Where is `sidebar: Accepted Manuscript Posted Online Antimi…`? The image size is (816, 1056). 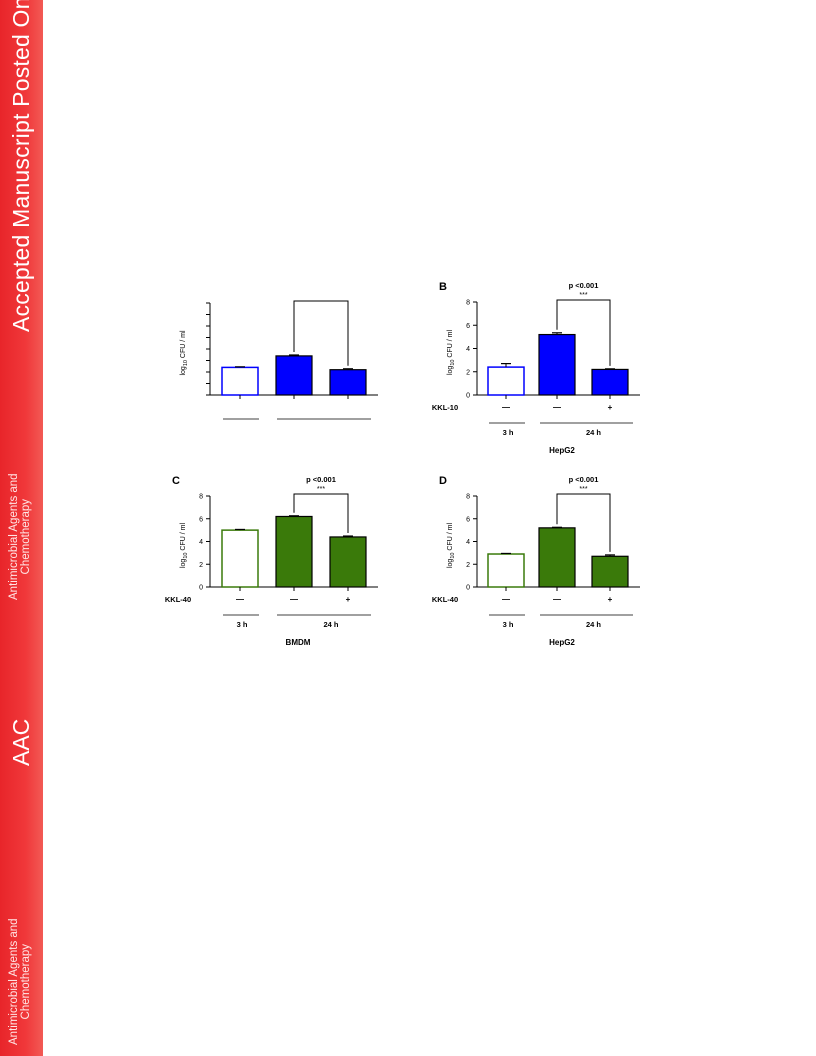 sidebar: Accepted Manuscript Posted Online Antimi… is located at coordinates (21, 528).